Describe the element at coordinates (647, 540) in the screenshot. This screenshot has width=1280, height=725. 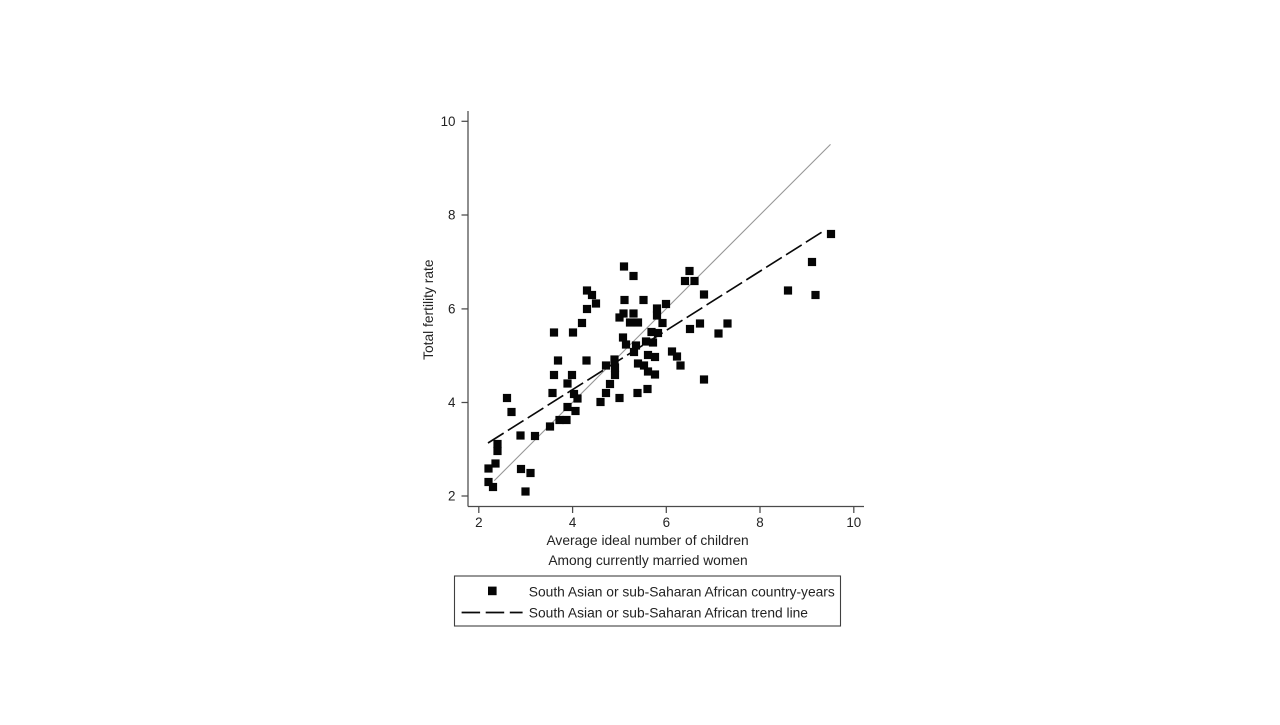
I see `svg-text:Average ideal number of childr: Average ideal number of children` at that location.